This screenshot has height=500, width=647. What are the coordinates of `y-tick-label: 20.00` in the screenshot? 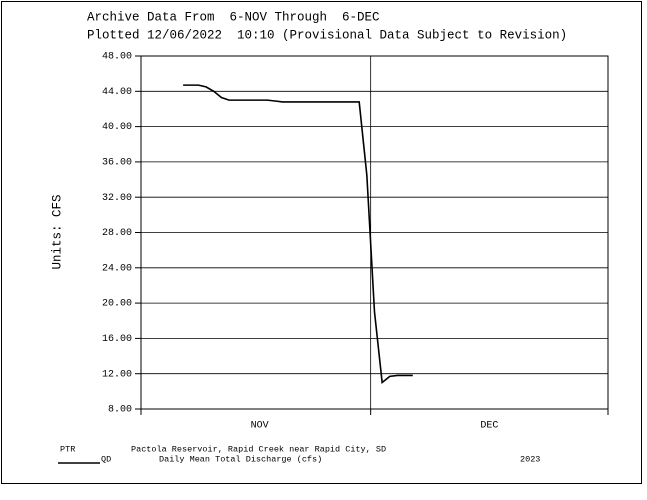 It's located at (117, 304).